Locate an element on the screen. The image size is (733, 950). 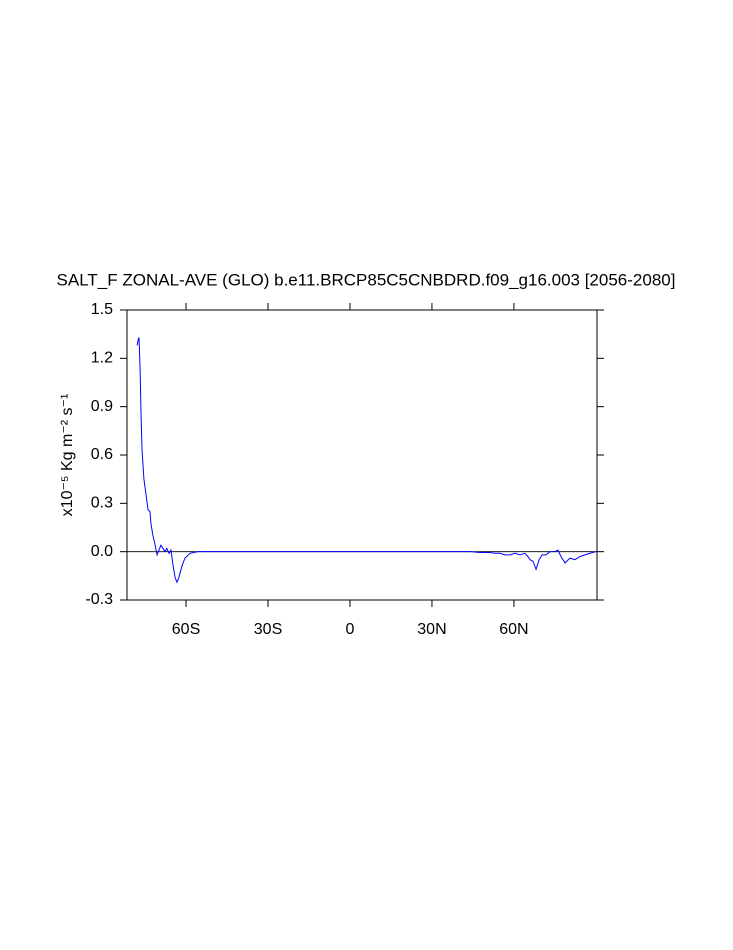
y-tick-label: 0.3 is located at coordinates (102, 503).